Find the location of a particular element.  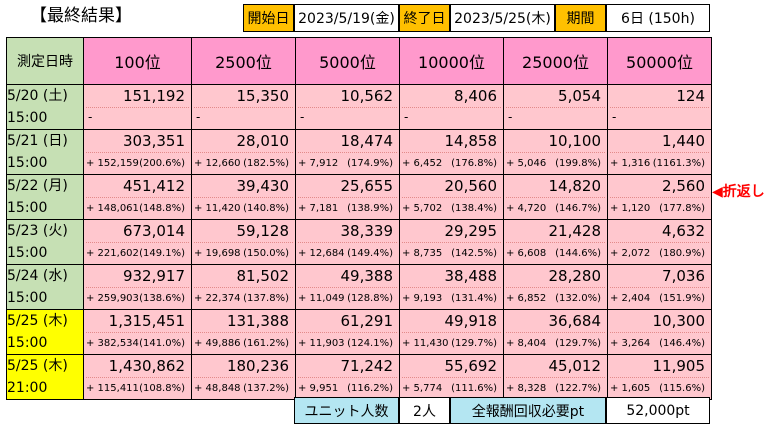

increase-amount: + 382,534 is located at coordinates (112, 343).